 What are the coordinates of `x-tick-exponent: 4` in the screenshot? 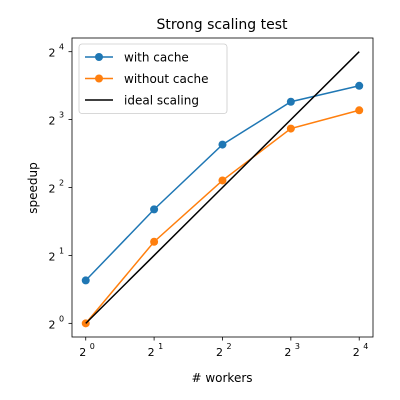 It's located at (365, 346).